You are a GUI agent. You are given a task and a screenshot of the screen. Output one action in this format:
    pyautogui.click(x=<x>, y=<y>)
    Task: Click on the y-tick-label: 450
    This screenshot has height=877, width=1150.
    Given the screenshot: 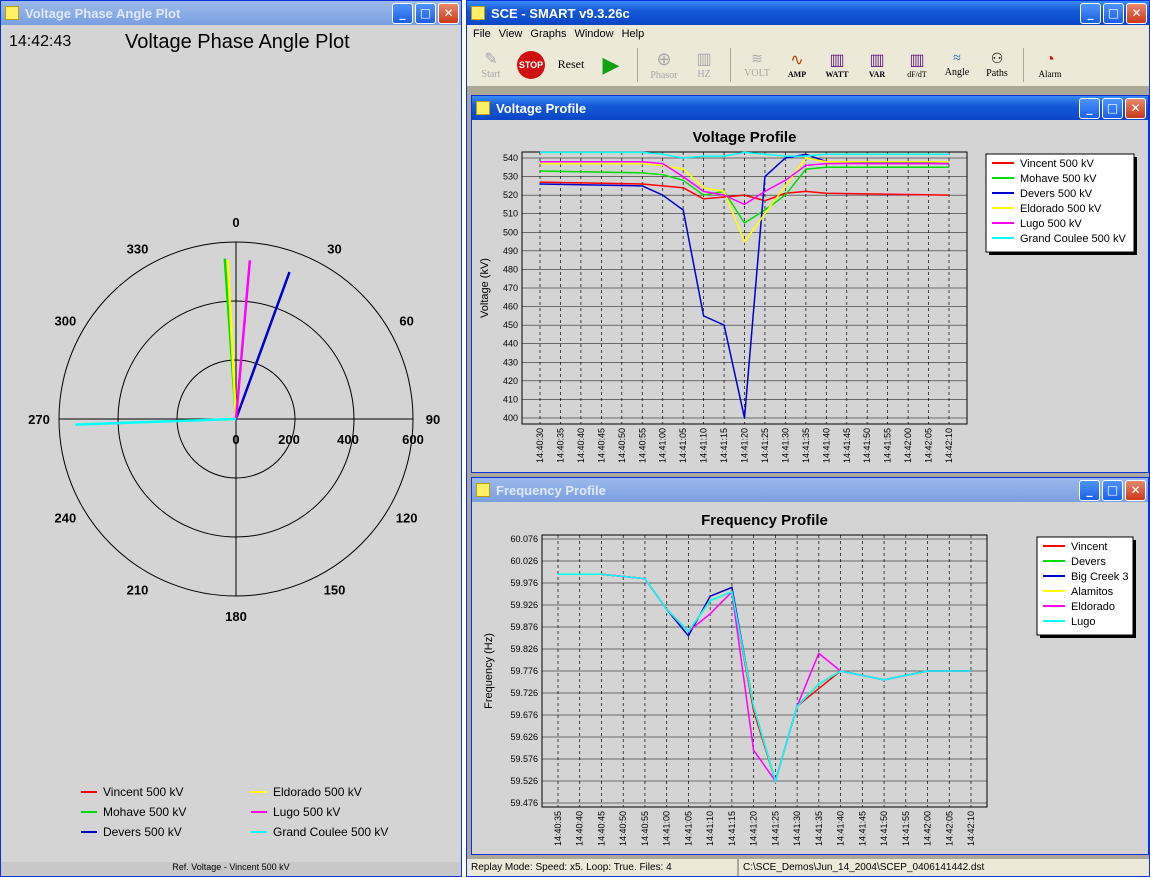 What is the action you would take?
    pyautogui.click(x=510, y=325)
    